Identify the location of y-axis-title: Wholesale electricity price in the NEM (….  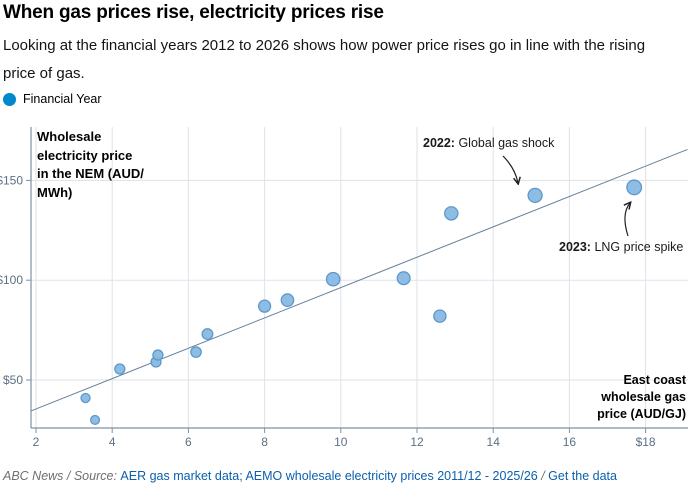
(90, 164).